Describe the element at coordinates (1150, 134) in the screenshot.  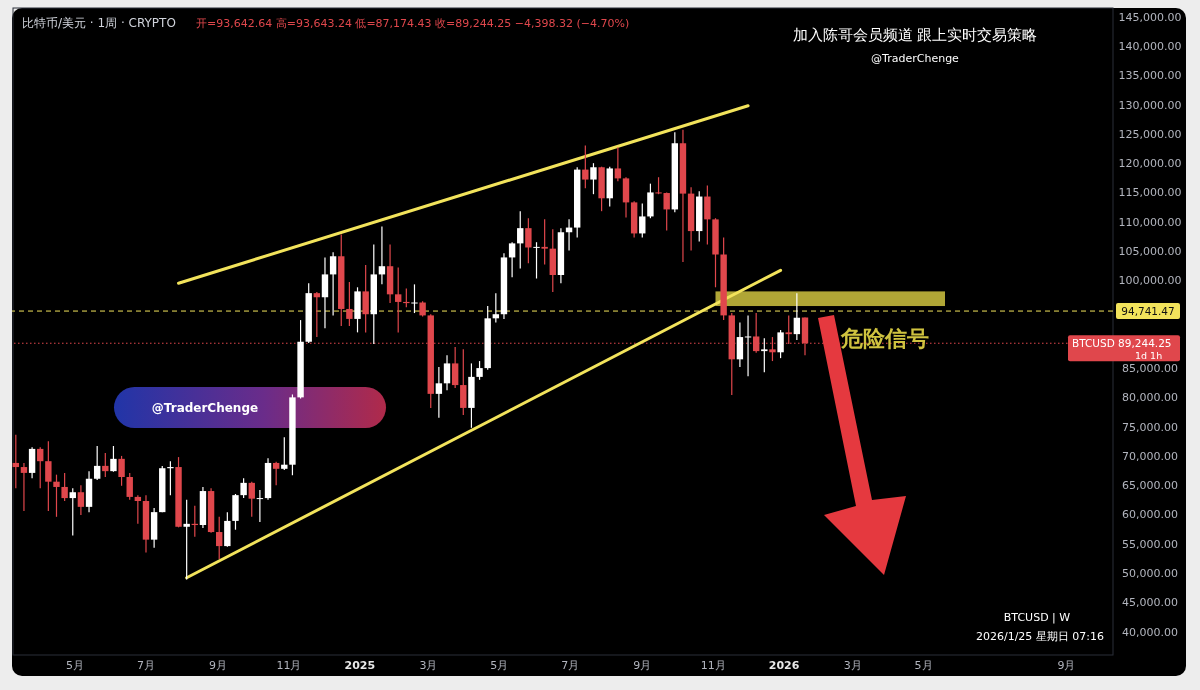
I see `y-tick-label: 125,000.00` at that location.